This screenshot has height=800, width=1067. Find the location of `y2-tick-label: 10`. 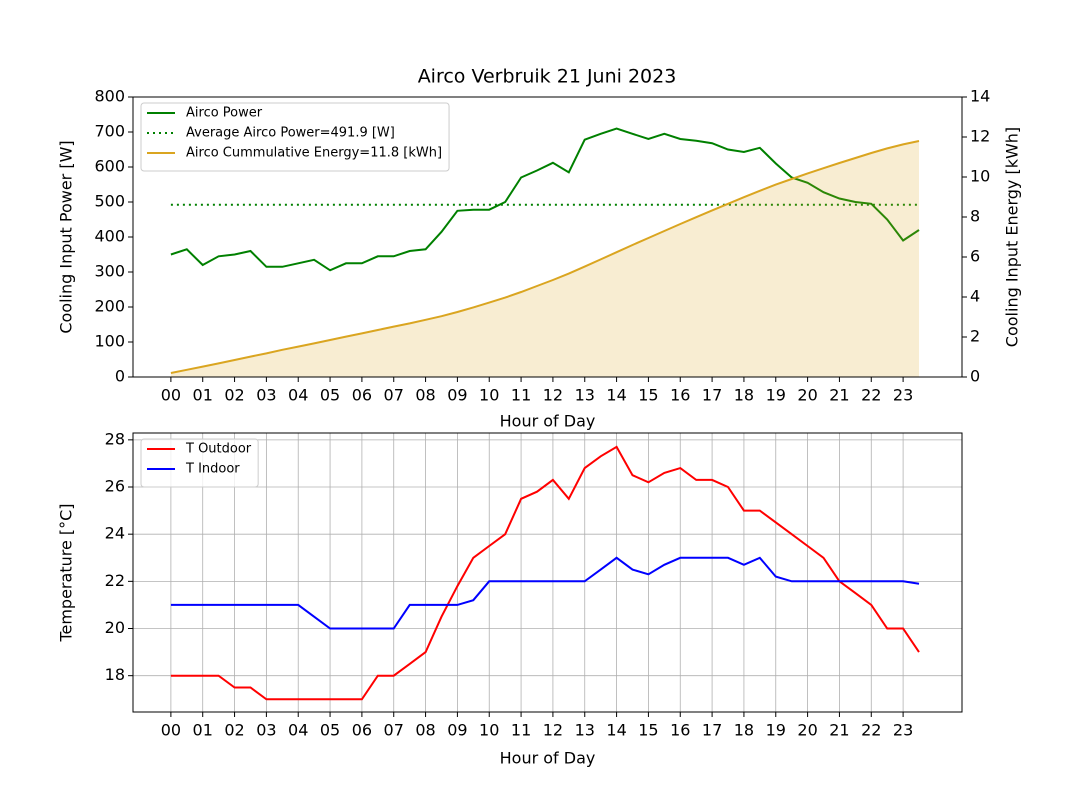

y2-tick-label: 10 is located at coordinates (980, 176).